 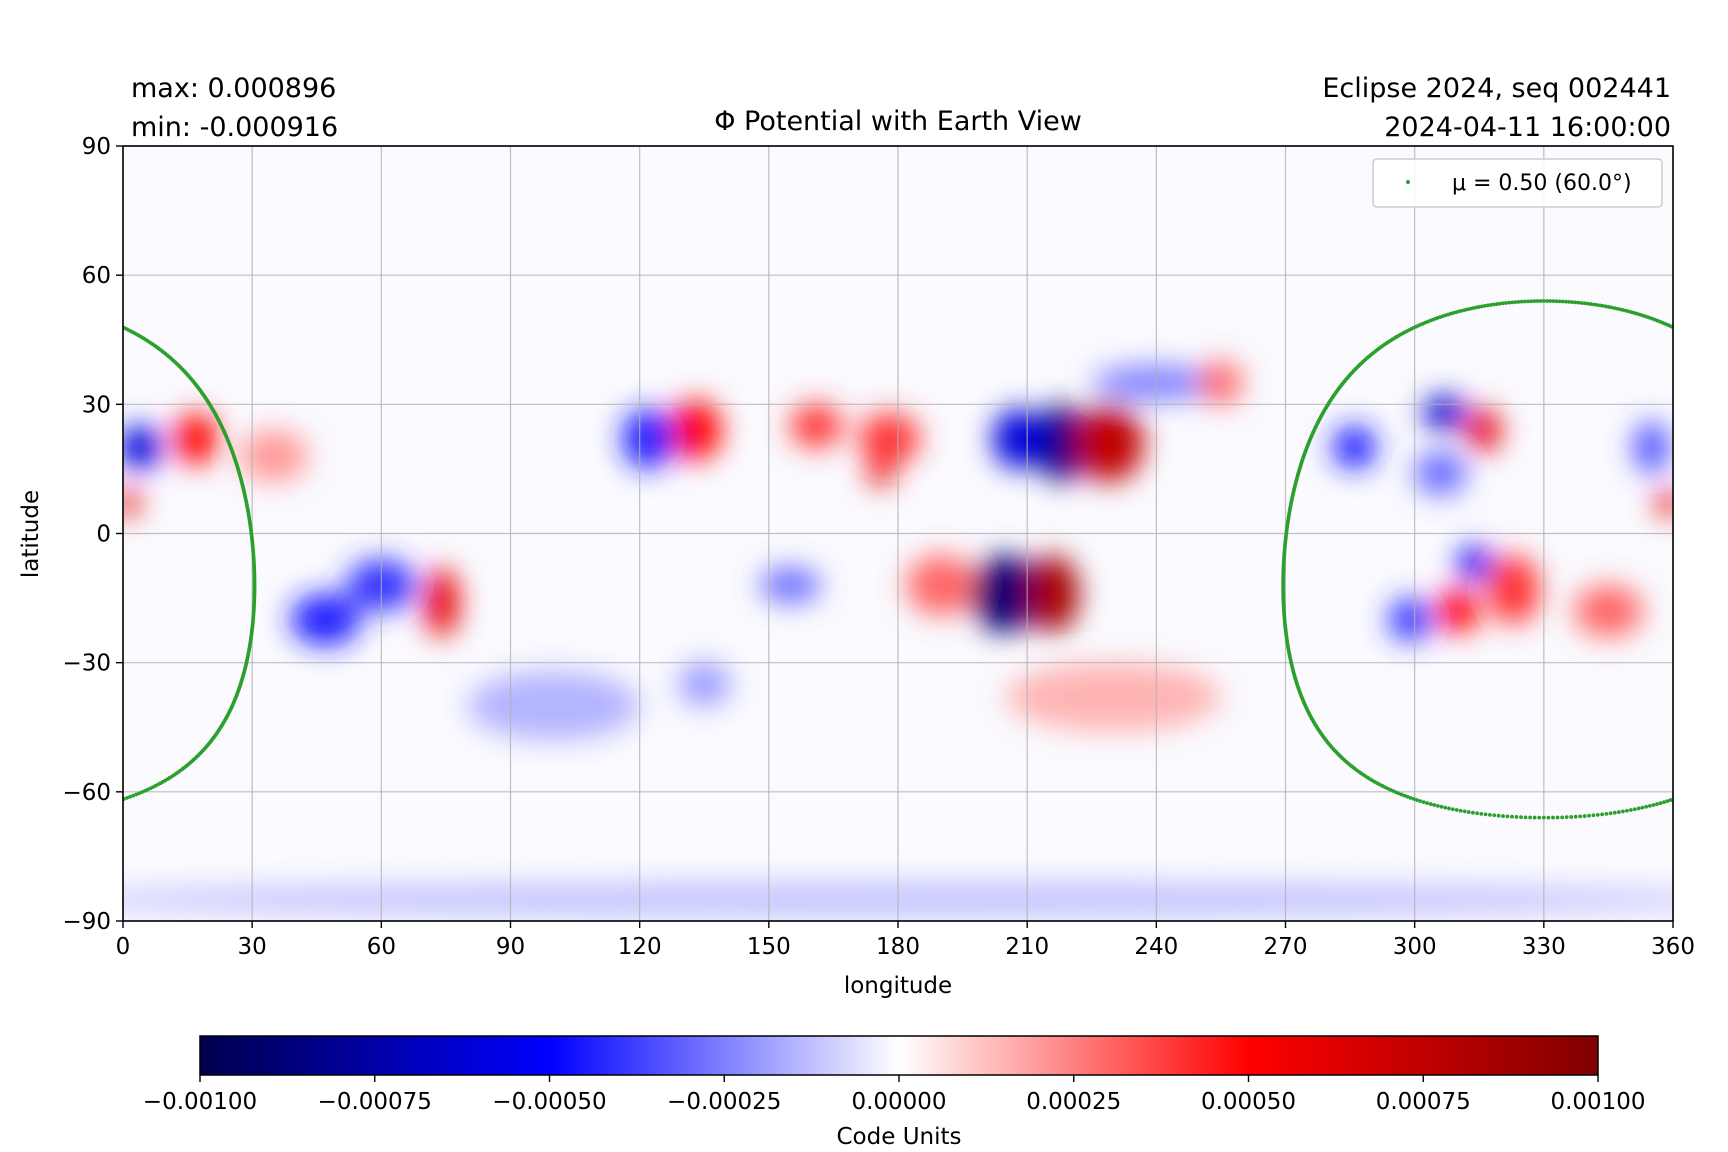 What do you see at coordinates (724, 1102) in the screenshot?
I see `colorbar-tick-label: −0.00025` at bounding box center [724, 1102].